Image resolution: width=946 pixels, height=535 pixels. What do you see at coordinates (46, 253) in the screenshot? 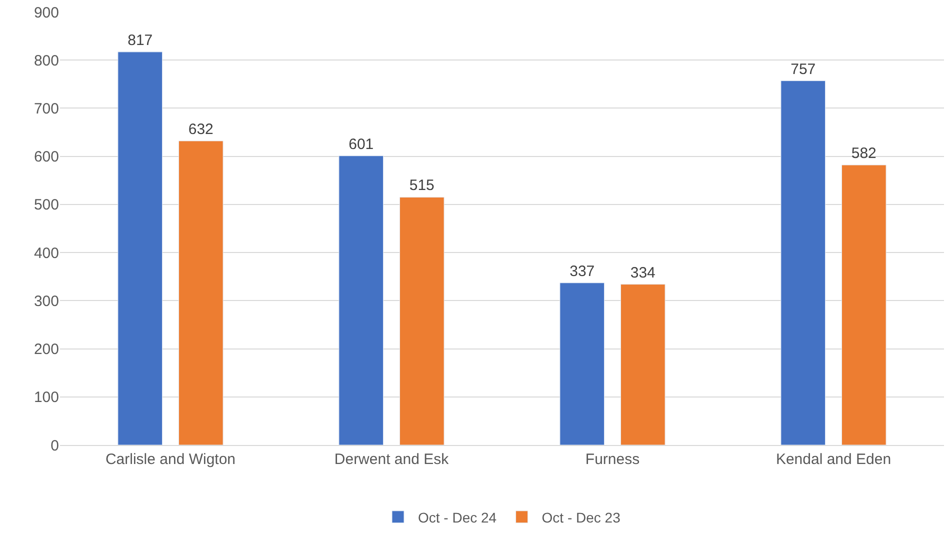
I see `y-tick-label: 400` at bounding box center [46, 253].